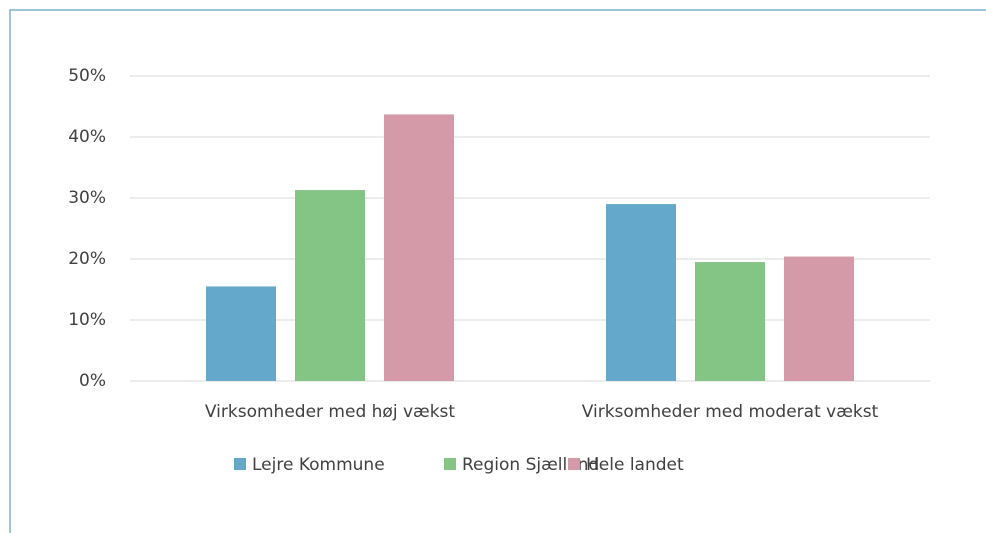  What do you see at coordinates (635, 465) in the screenshot?
I see `legend-label: Hele landet` at bounding box center [635, 465].